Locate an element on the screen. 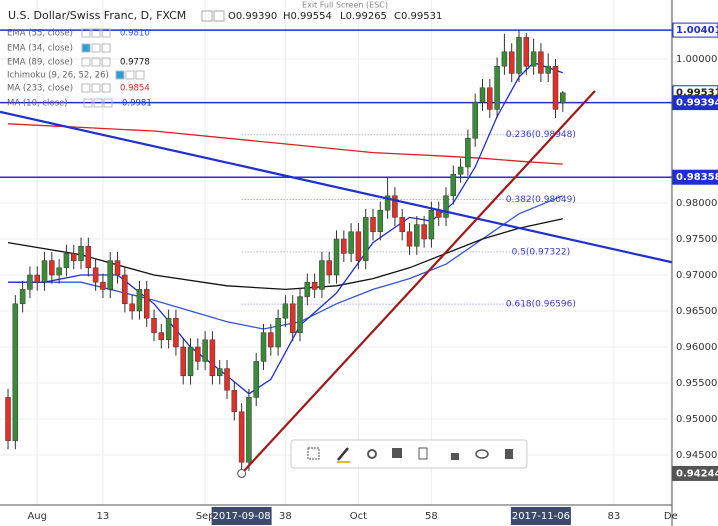 This screenshot has width=718, height=526. x-tick-label: Aug is located at coordinates (37, 516).